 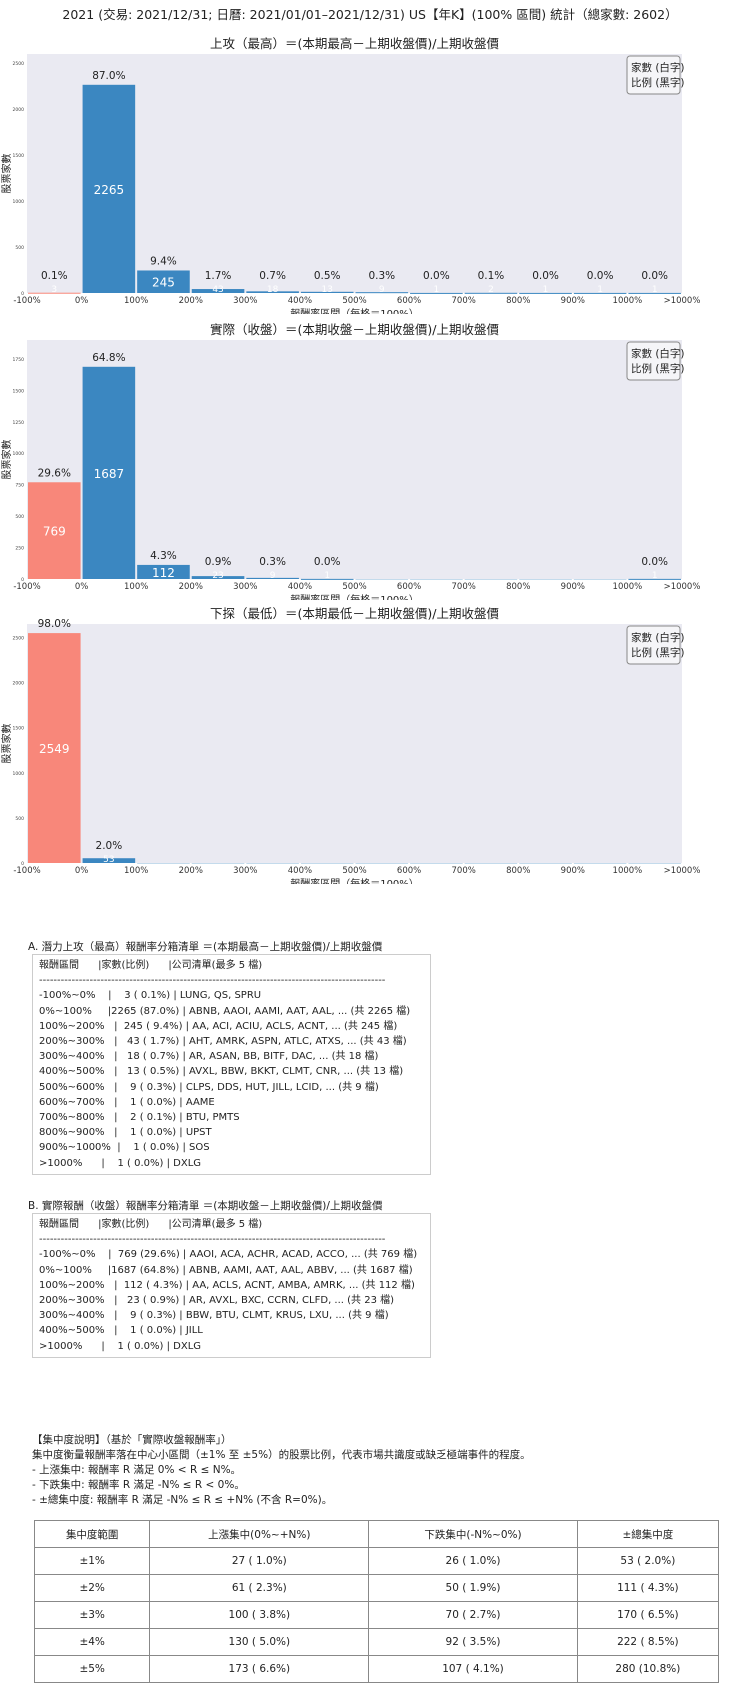 What do you see at coordinates (109, 474) in the screenshot?
I see `bar-count-label: 1687` at bounding box center [109, 474].